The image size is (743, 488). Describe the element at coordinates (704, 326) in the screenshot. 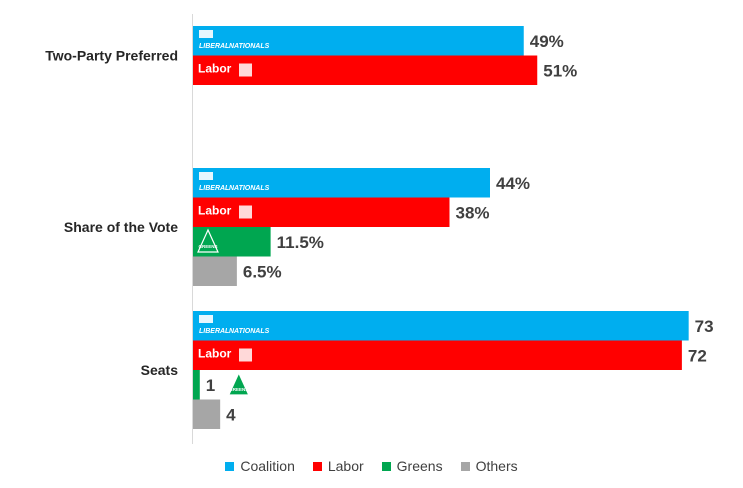

I see `value-label-seats-coalition: 73` at that location.